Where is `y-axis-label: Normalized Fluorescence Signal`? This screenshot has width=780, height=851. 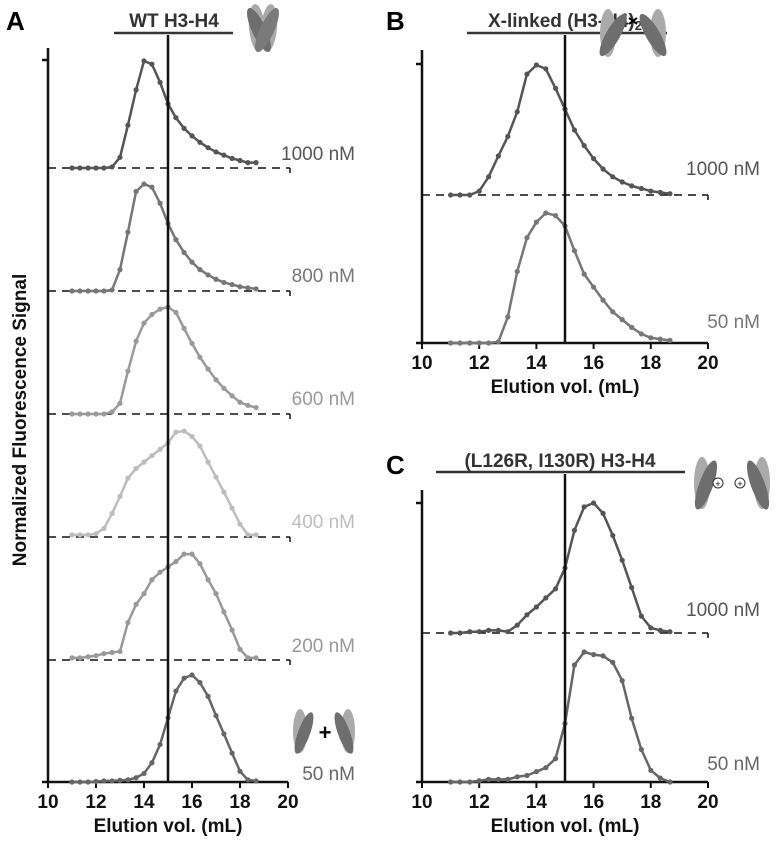 y-axis-label: Normalized Fluorescence Signal is located at coordinates (20, 420).